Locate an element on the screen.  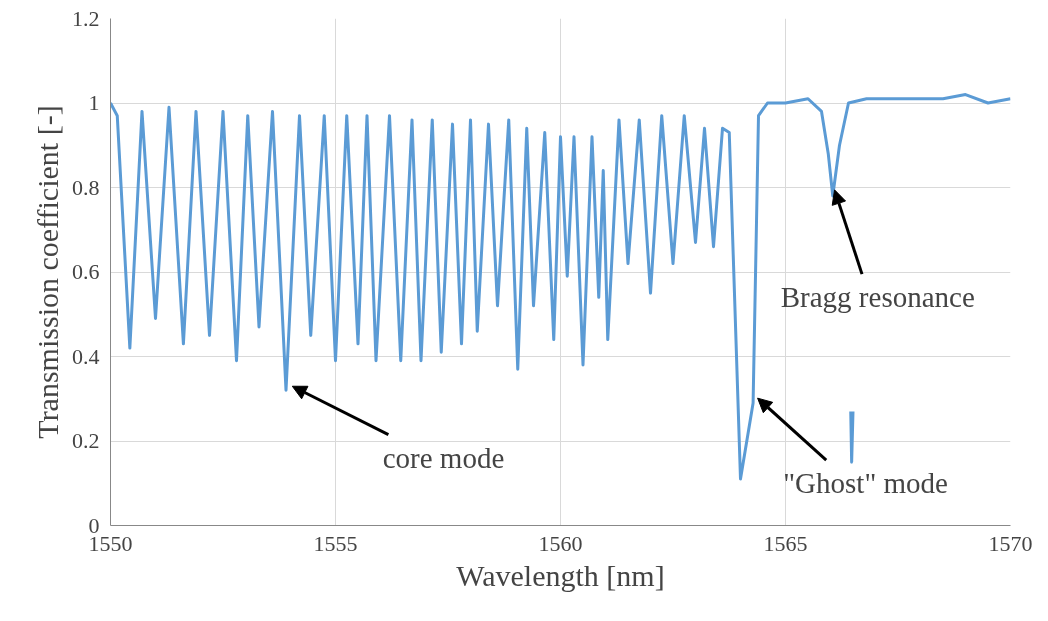
y-tick-label: 1 is located at coordinates (94, 102).